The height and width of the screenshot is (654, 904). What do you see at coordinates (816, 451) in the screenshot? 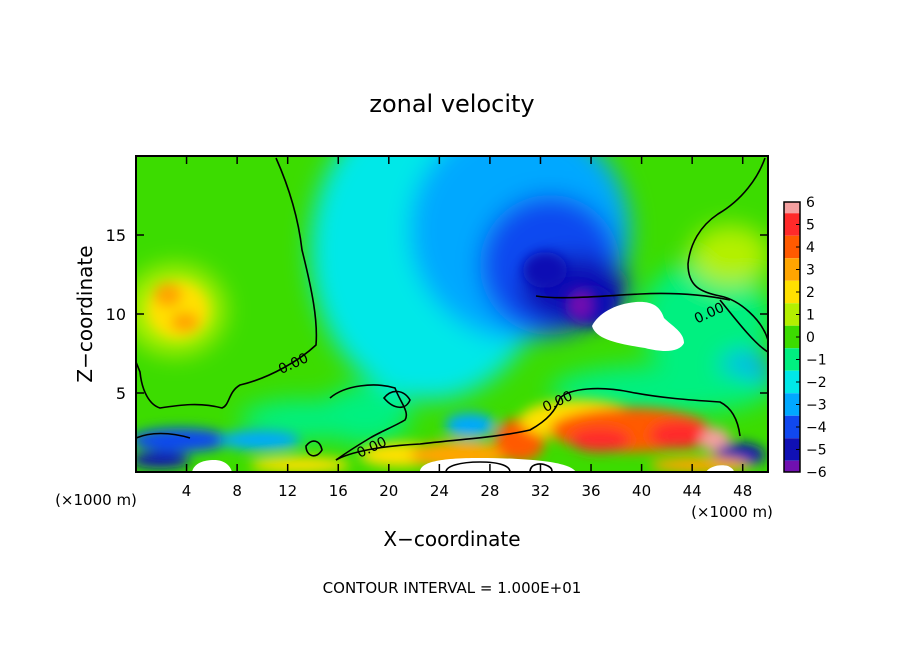
I see `colorbar-label: −5` at bounding box center [816, 451].